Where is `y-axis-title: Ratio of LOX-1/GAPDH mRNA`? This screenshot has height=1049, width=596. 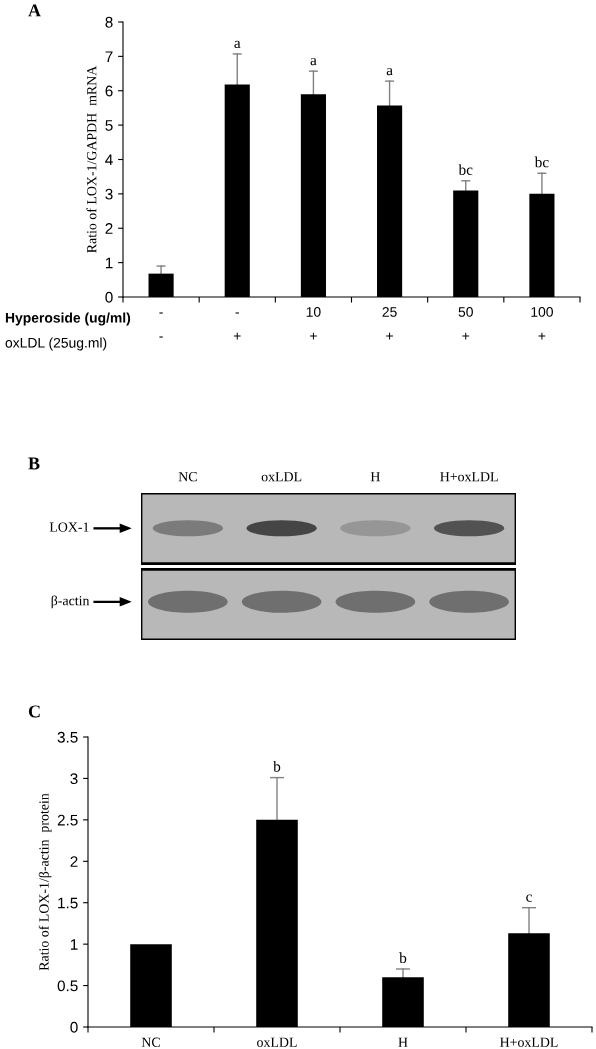 y-axis-title: Ratio of LOX-1/GAPDH mRNA is located at coordinates (91, 159).